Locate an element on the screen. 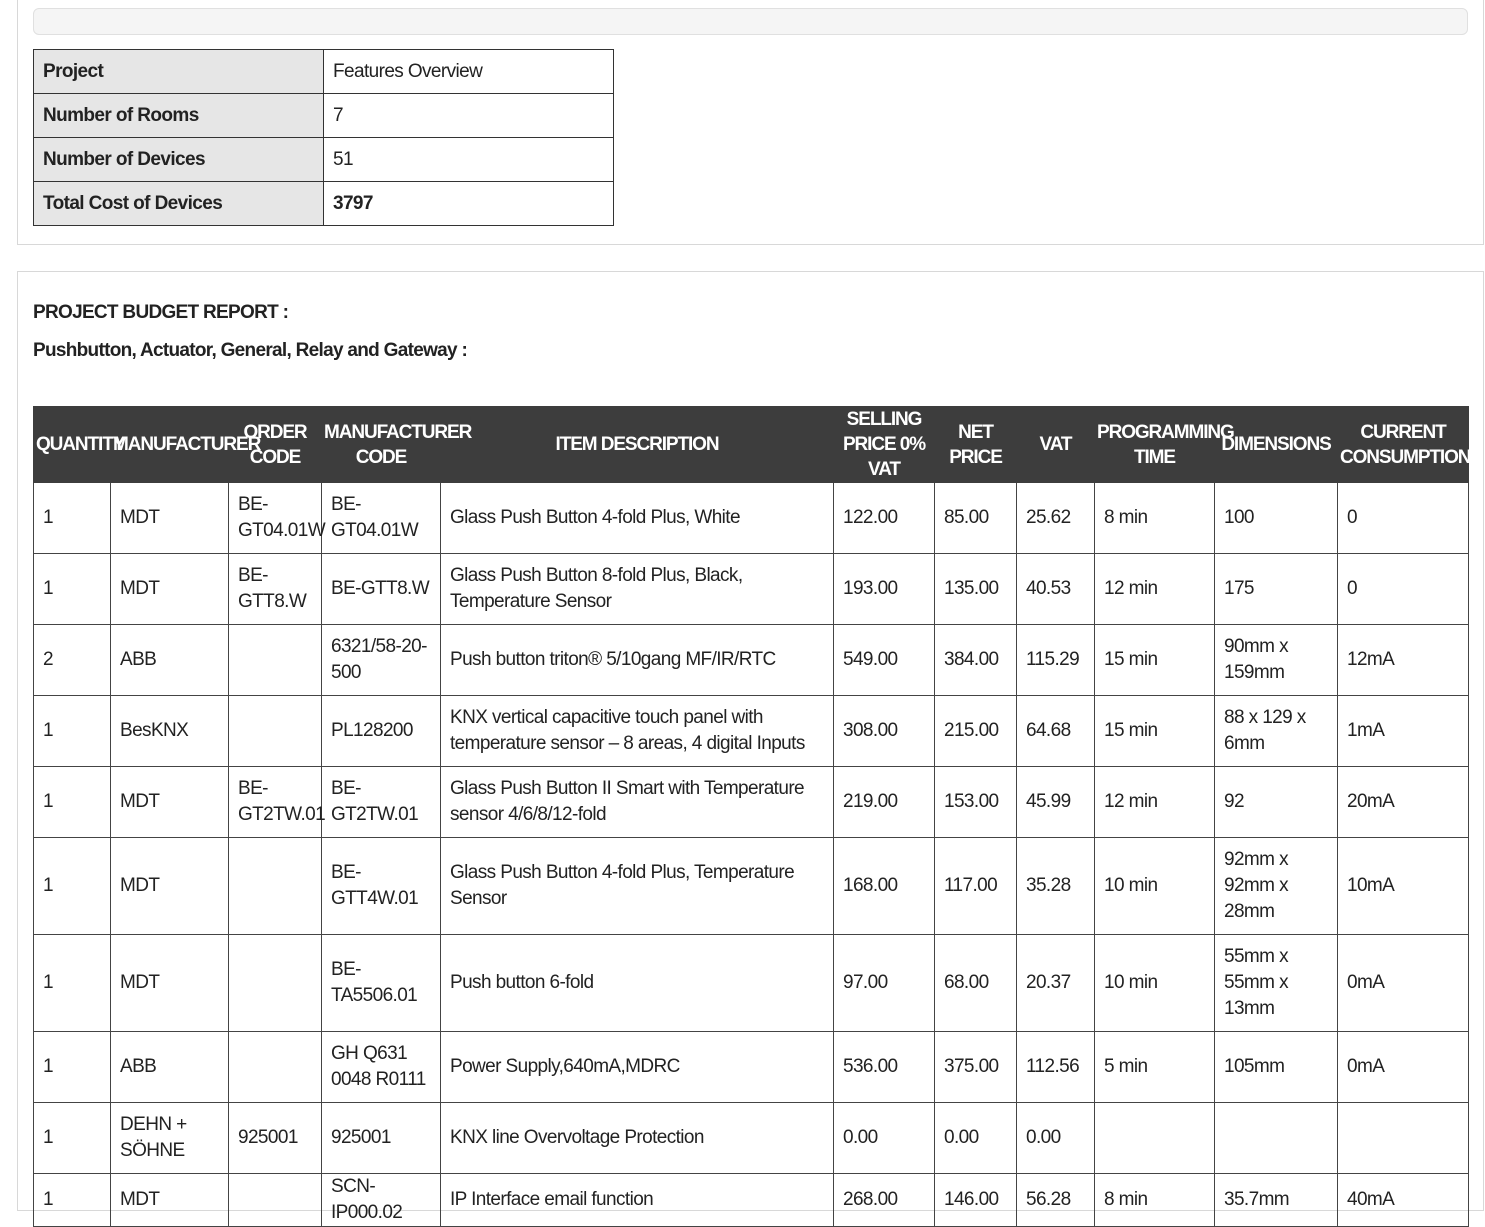  top-bar is located at coordinates (750, 21).